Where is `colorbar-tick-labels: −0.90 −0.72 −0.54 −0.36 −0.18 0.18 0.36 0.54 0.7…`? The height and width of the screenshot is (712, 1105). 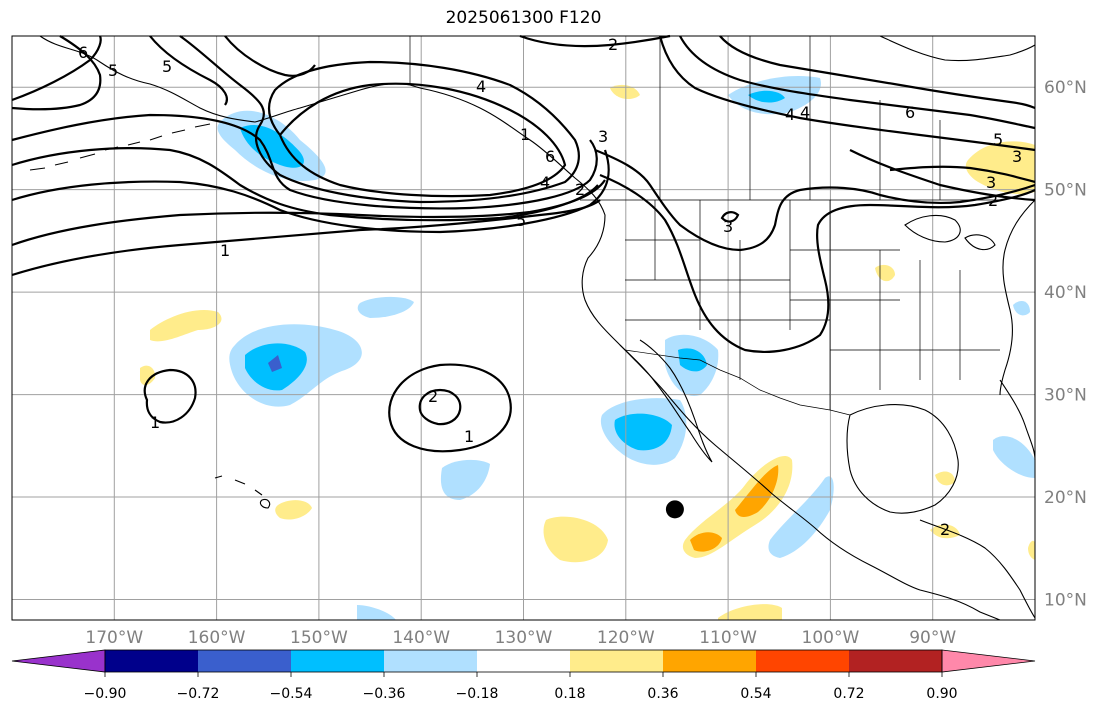 colorbar-tick-labels: −0.90 −0.72 −0.54 −0.36 −0.18 0.18 0.36 0.54 0.7… is located at coordinates (521, 687).